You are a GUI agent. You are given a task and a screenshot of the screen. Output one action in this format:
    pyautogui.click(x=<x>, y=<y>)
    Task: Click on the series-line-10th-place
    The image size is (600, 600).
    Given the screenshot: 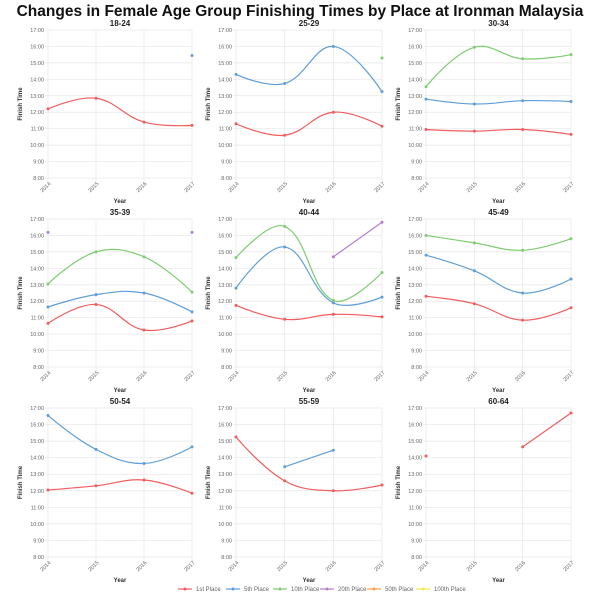 What is the action you would take?
    pyautogui.click(x=309, y=263)
    